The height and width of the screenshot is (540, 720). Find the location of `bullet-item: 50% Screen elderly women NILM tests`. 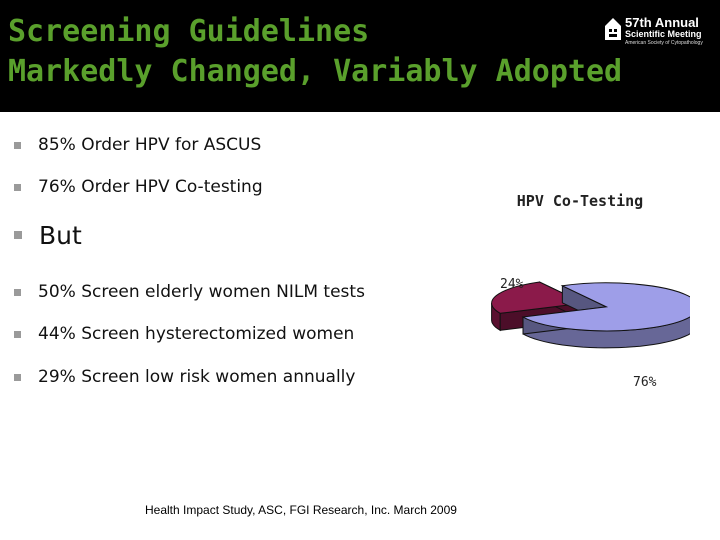

bullet-item: 50% Screen elderly women NILM tests is located at coordinates (189, 292).